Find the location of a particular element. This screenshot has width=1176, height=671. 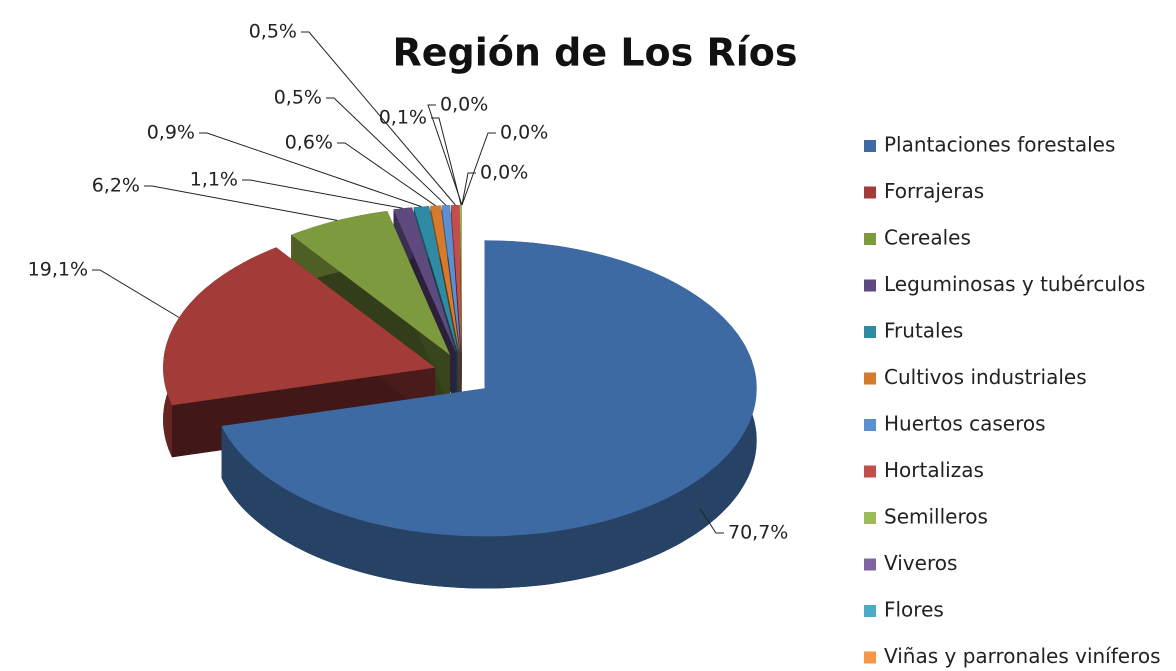

legend-label: Cereales is located at coordinates (927, 238).